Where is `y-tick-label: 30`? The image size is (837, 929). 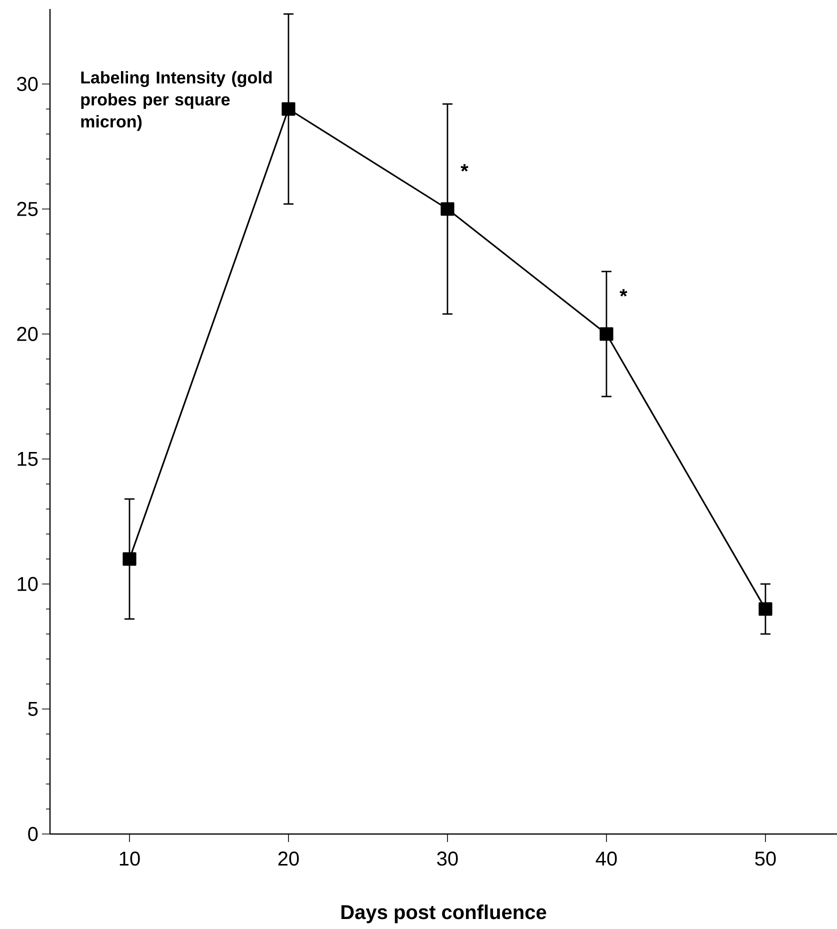
y-tick-label: 30 is located at coordinates (27, 84).